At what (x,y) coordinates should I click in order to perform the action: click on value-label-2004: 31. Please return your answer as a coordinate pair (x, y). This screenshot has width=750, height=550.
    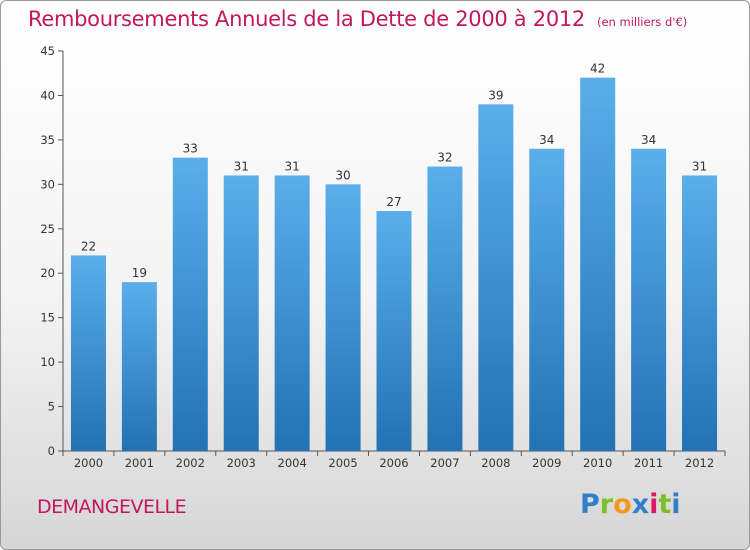
    Looking at the image, I should click on (292, 166).